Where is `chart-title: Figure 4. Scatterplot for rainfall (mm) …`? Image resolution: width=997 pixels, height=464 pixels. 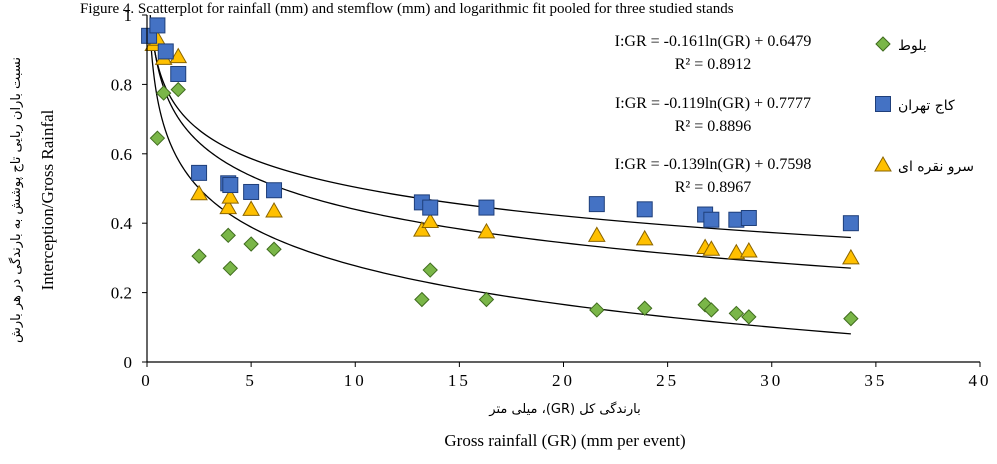 chart-title: Figure 4. Scatterplot for rainfall (mm) … is located at coordinates (407, 9).